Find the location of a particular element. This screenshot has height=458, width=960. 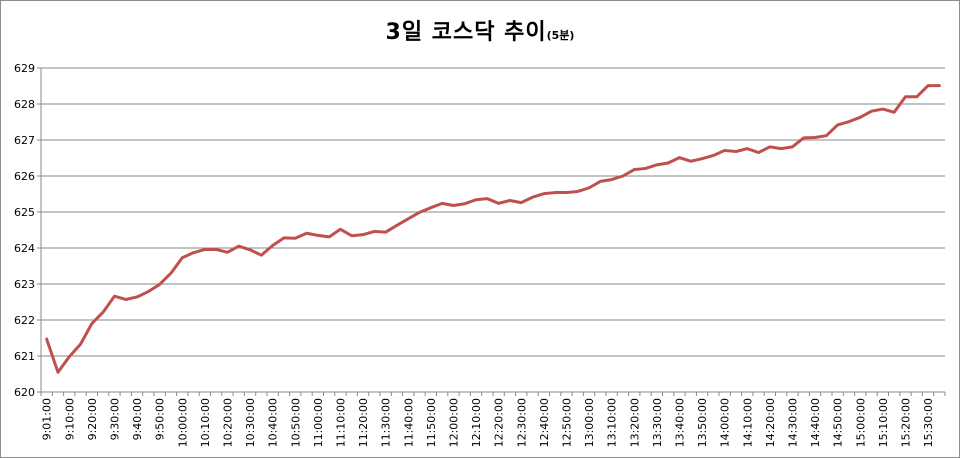

x-tick-label: 14:30:00 is located at coordinates (792, 422).